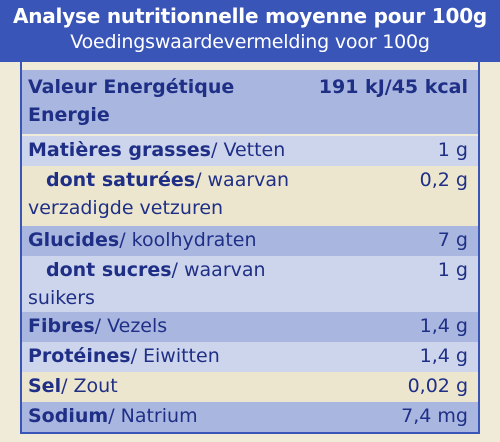 The height and width of the screenshot is (442, 500). Describe the element at coordinates (250, 357) in the screenshot. I see `row-protein: Protéines/ Eiwitten 1,4 g` at that location.